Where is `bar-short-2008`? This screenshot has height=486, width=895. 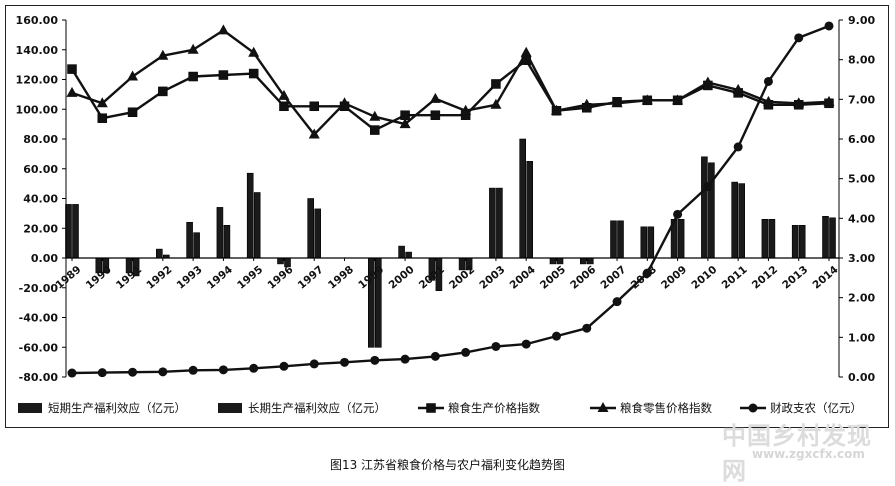
bar-short-2008 is located at coordinates (644, 242).